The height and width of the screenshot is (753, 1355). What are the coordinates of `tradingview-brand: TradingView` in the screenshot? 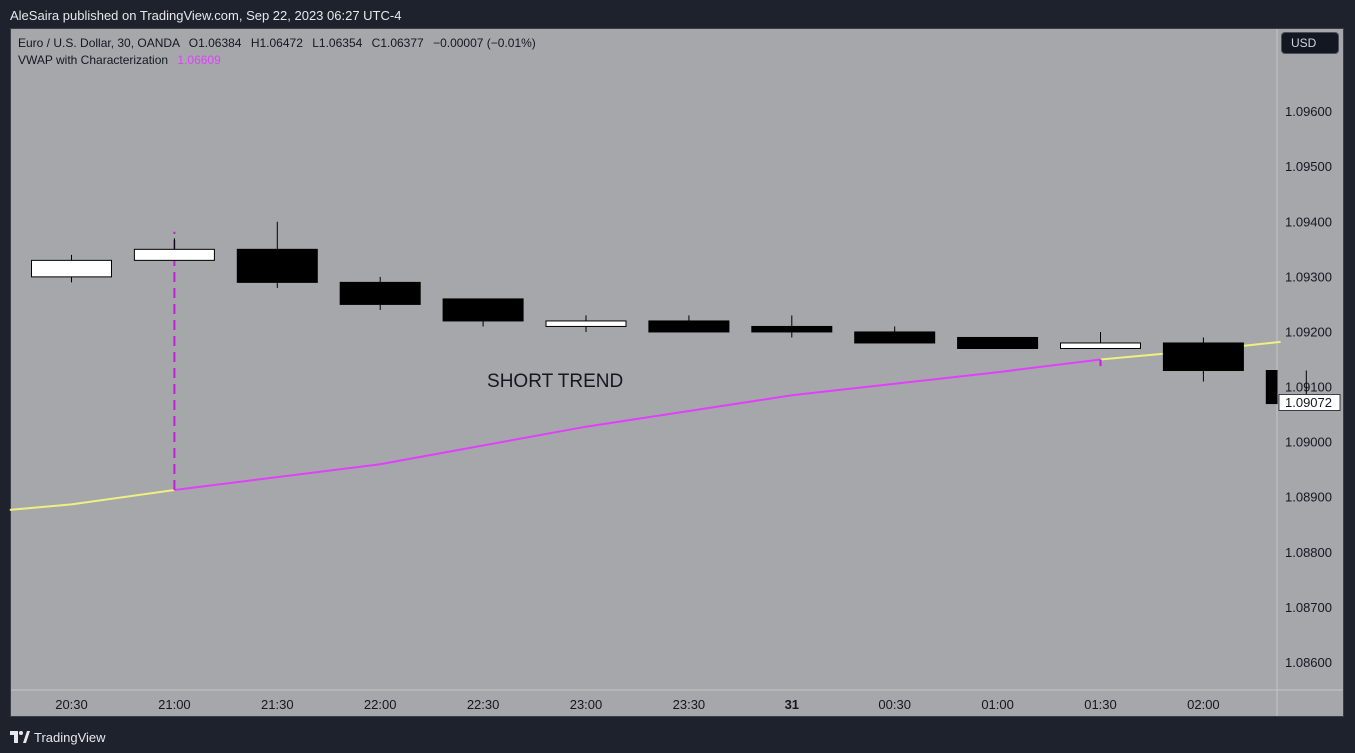 It's located at (58, 737).